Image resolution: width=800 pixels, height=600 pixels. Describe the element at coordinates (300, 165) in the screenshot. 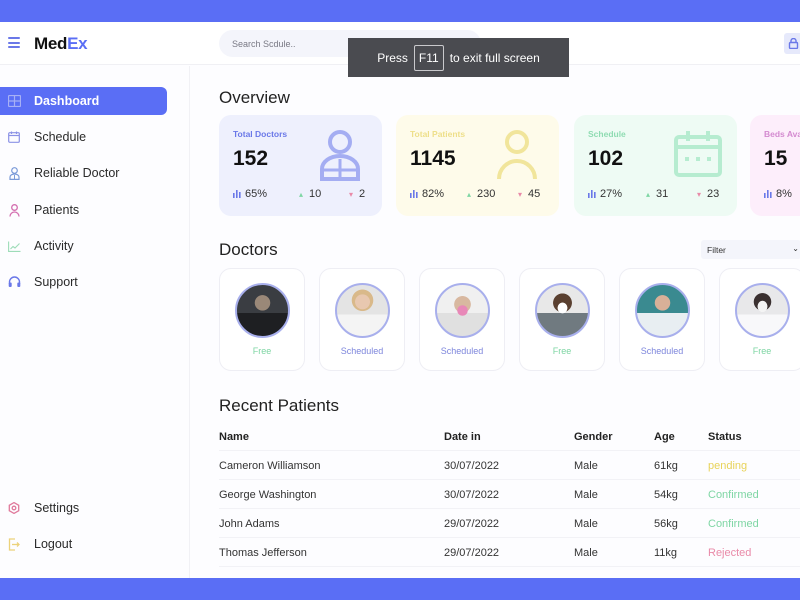

I see `stat-card-total-doctors: Total Doctors 152 65% ▴ 10 ▾ 2` at that location.